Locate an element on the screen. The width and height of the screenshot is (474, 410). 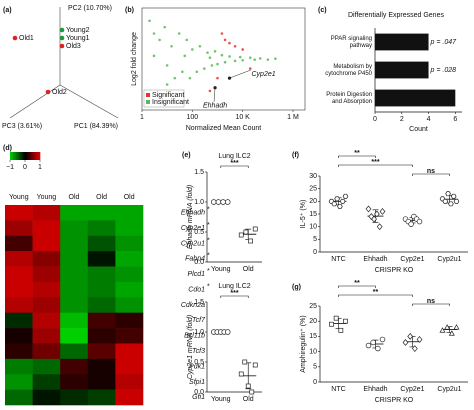
x-tick-label: 0 is located at coordinates (375, 119).